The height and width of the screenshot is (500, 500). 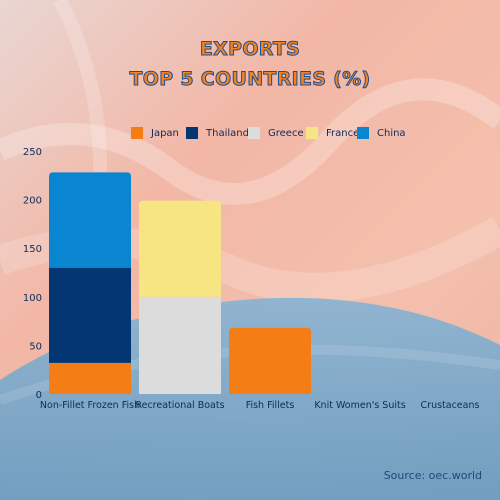 What do you see at coordinates (32, 298) in the screenshot?
I see `y-tick-label: 100` at bounding box center [32, 298].